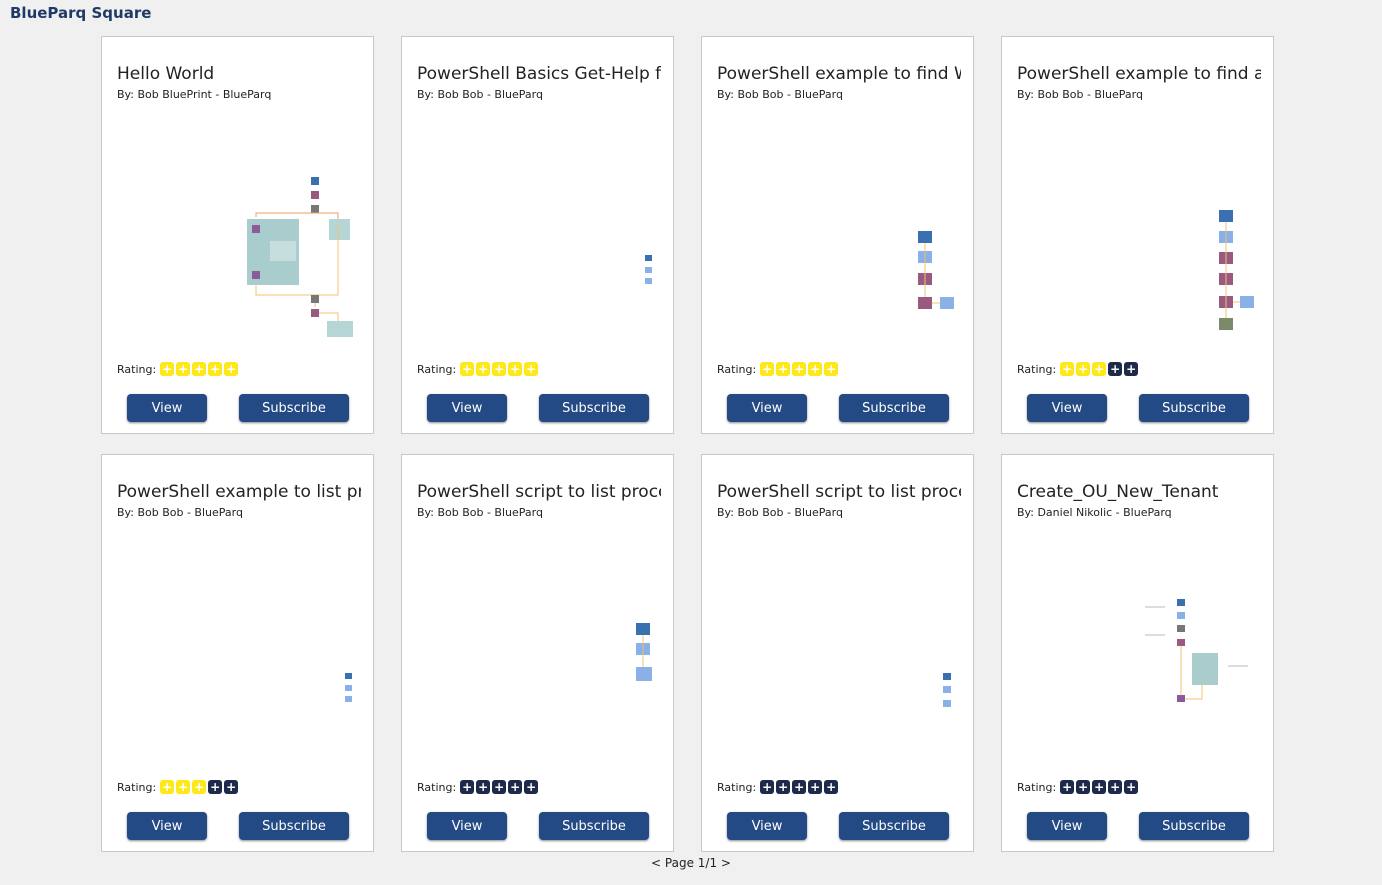 The width and height of the screenshot is (1382, 885). I want to click on page-indicator: Page 1/1, so click(691, 863).